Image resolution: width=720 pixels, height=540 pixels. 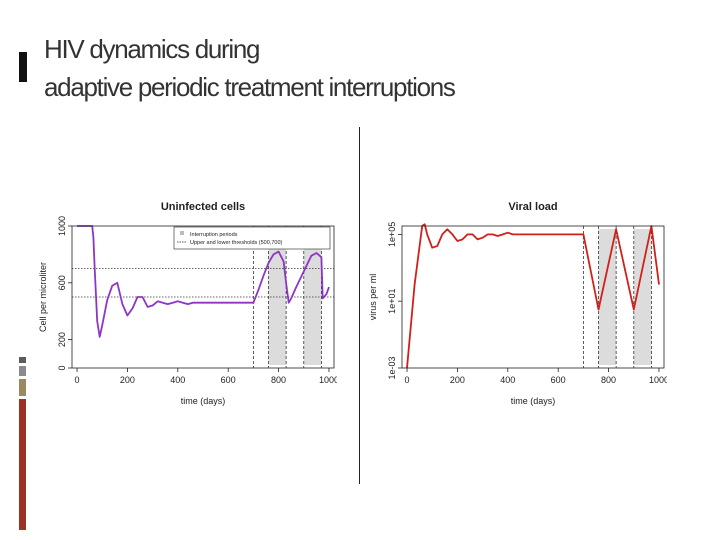 What do you see at coordinates (177, 380) in the screenshot?
I see `uninfected-x-tick-label-2: 400` at bounding box center [177, 380].